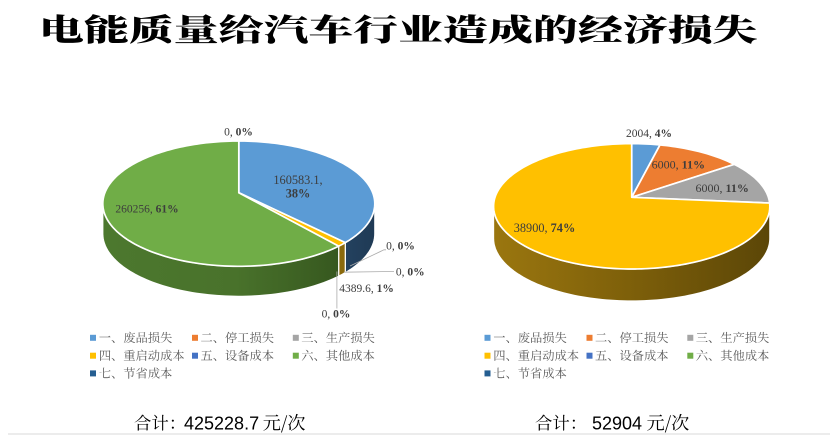 Image resolution: width=838 pixels, height=436 pixels. Describe the element at coordinates (297, 180) in the screenshot. I see `svg-text: 160583.1,` at that location.